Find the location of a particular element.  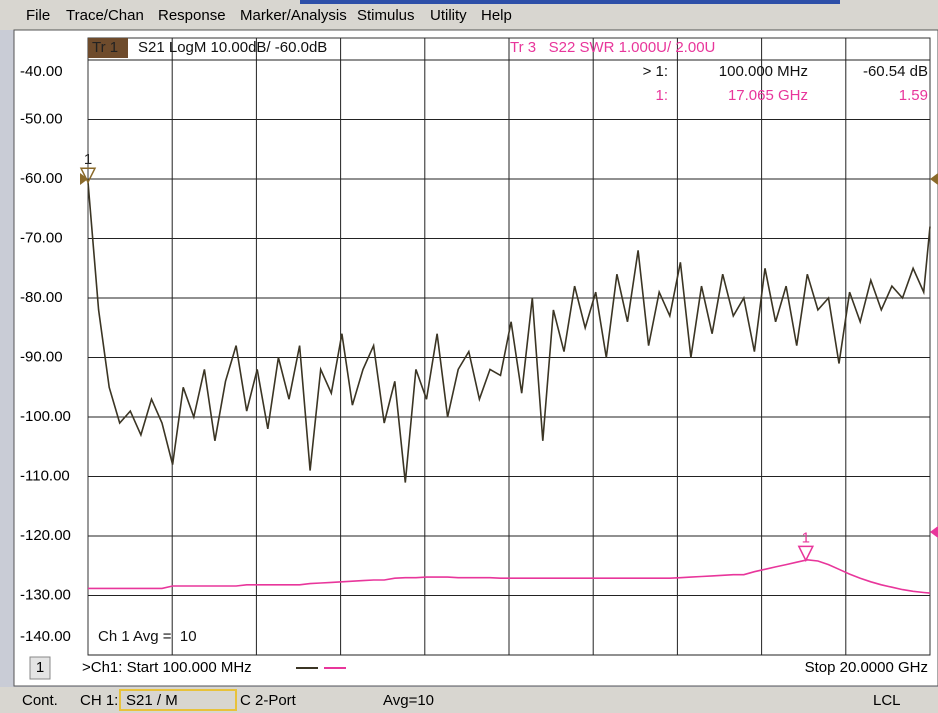

menu-bar is located at coordinates (469, 15).